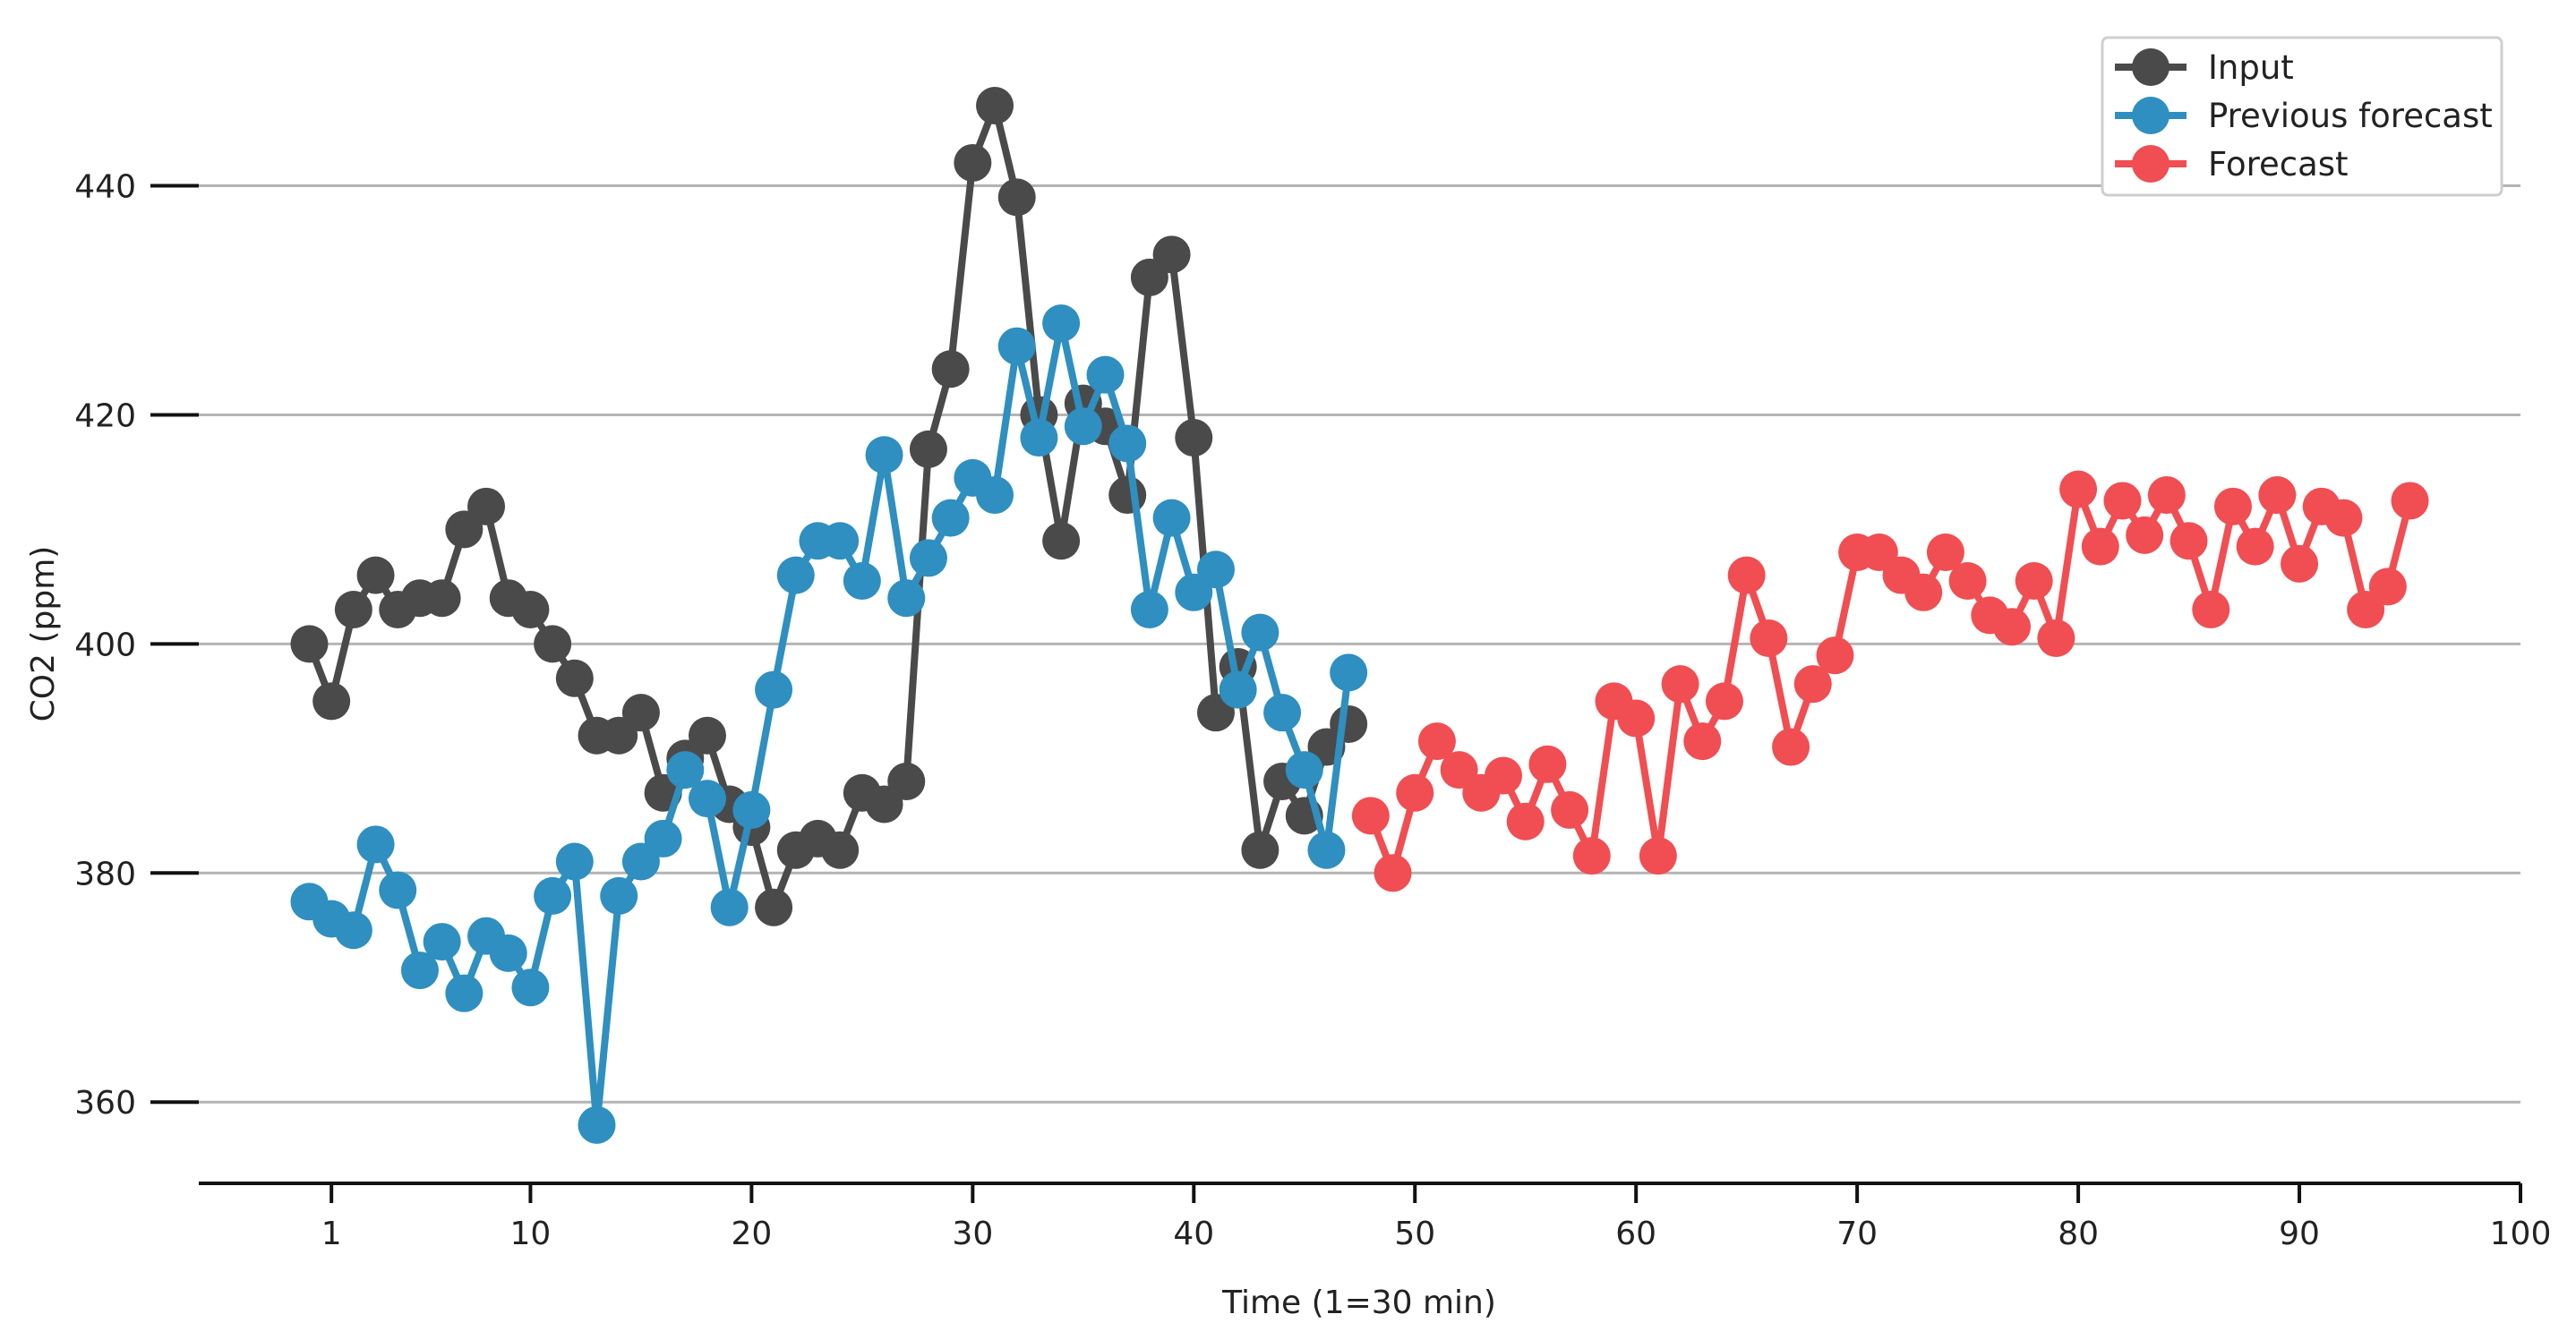 The image size is (2576, 1340). What do you see at coordinates (105, 187) in the screenshot?
I see `y-tick-label-440: 440` at bounding box center [105, 187].